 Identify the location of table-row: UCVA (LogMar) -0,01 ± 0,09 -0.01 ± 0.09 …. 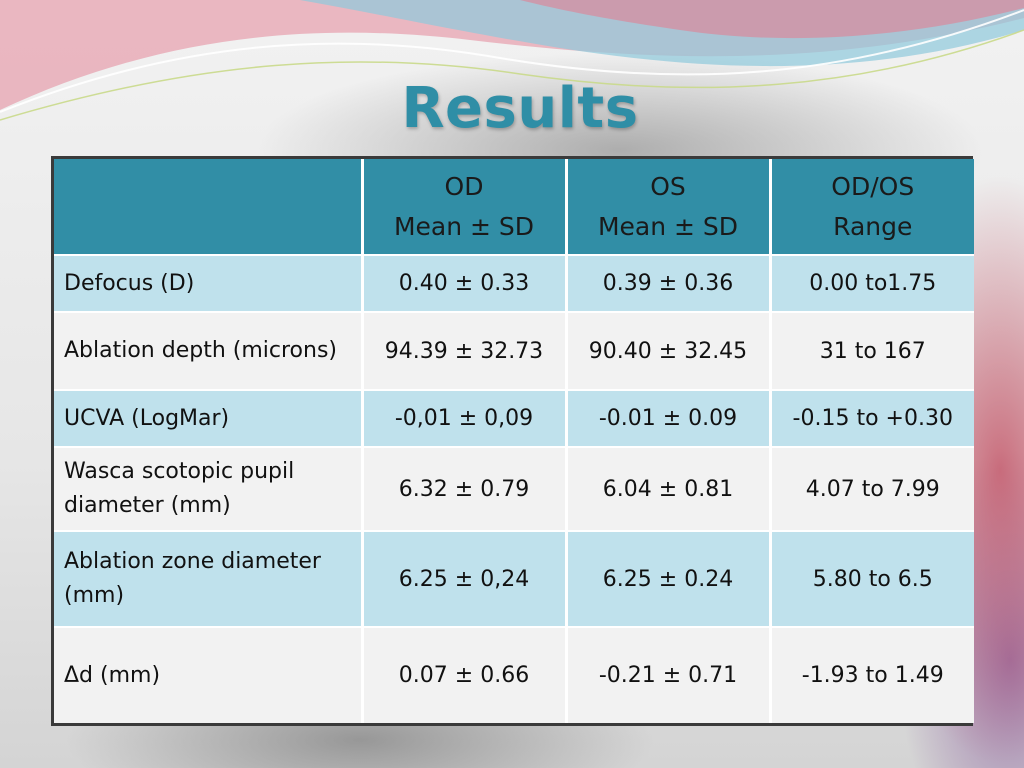
(514, 418).